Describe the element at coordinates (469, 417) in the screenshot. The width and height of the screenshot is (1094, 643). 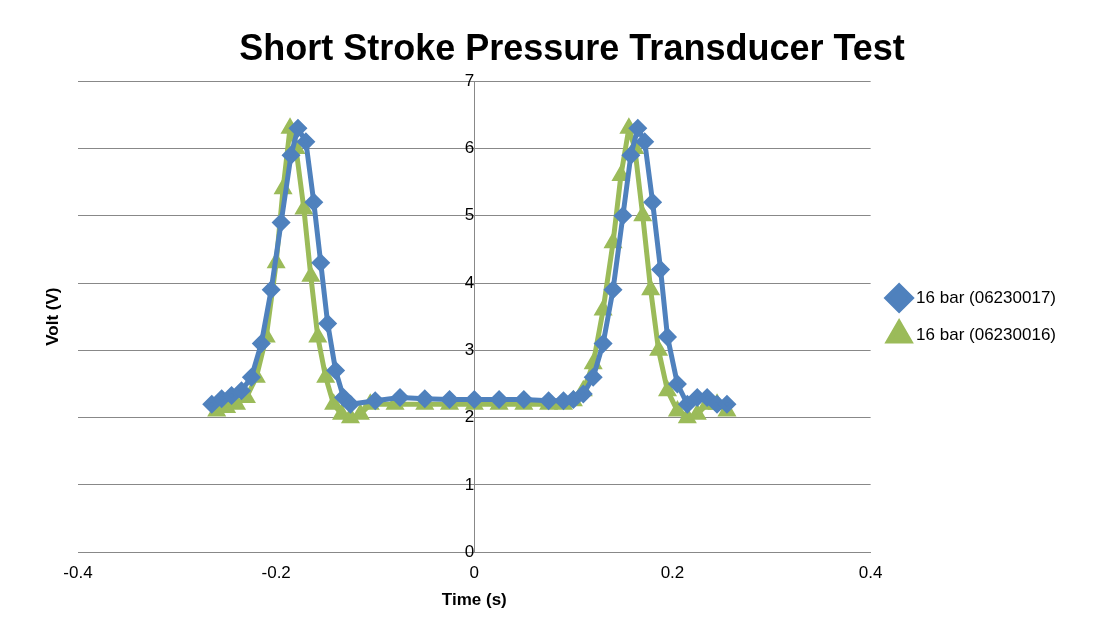
I see `y-tick-label: 2` at that location.